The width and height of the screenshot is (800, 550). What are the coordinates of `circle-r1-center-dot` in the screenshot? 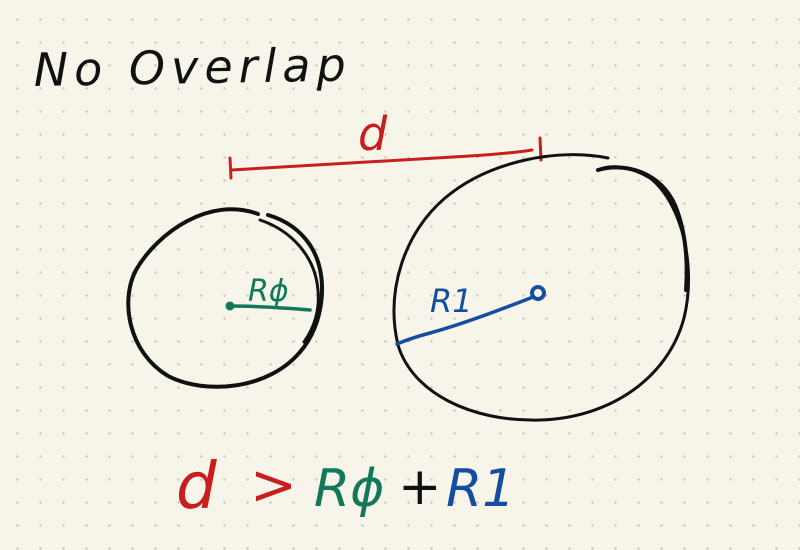 It's located at (538, 293).